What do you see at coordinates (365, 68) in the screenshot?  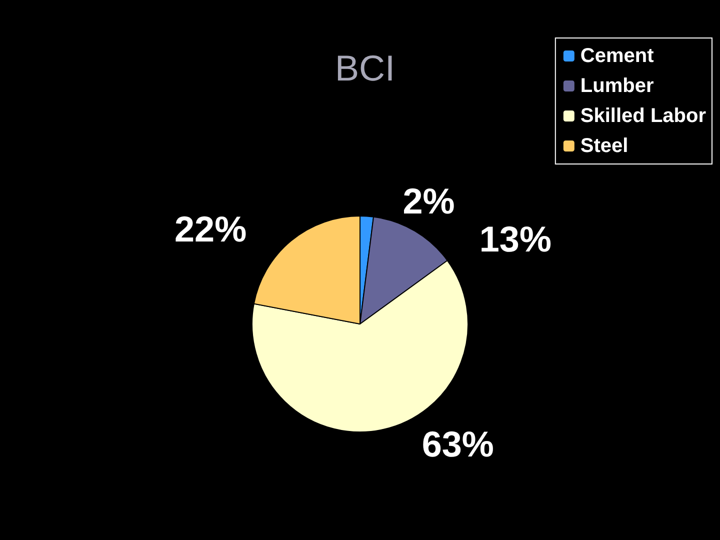 I see `chart-title: BCI` at bounding box center [365, 68].